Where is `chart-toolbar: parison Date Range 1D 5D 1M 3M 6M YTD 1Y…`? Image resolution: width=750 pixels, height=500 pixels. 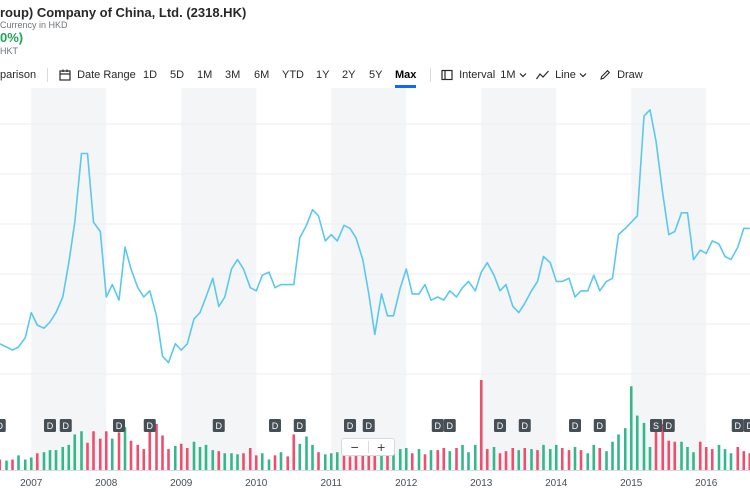
chart-toolbar: parison Date Range 1D 5D 1M 3M 6M YTD 1Y… is located at coordinates (375, 75).